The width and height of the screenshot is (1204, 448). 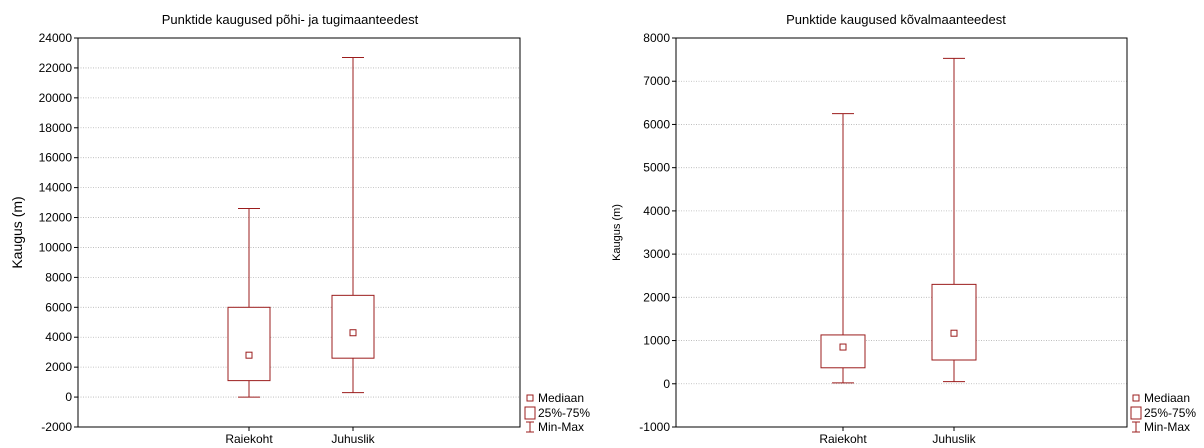 What do you see at coordinates (656, 341) in the screenshot?
I see `y-tick-label: 1000` at bounding box center [656, 341].